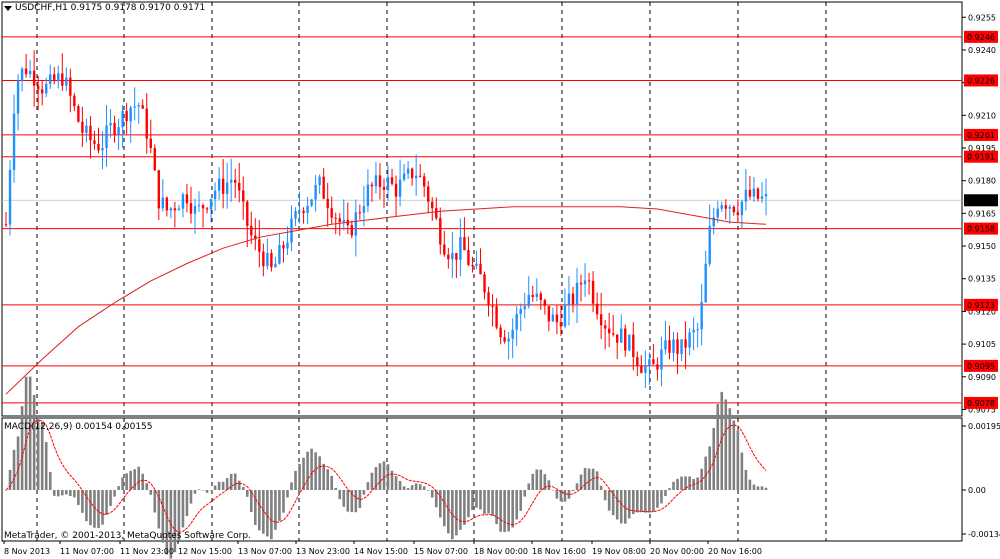  I want to click on time-axis-label: 12 Nov 15:00, so click(205, 551).